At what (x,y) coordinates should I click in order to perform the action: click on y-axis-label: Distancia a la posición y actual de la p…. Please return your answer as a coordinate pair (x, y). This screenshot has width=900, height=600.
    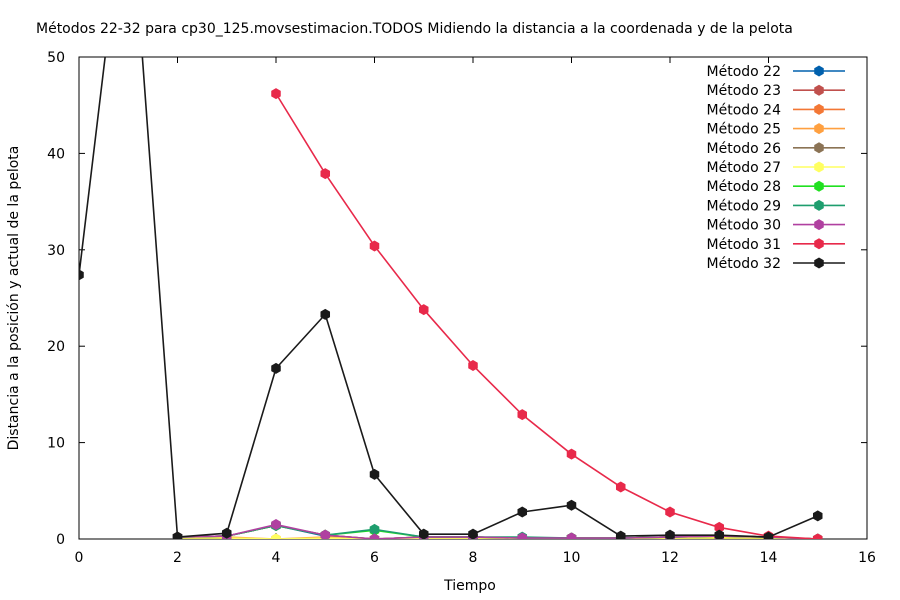
    Looking at the image, I should click on (14, 298).